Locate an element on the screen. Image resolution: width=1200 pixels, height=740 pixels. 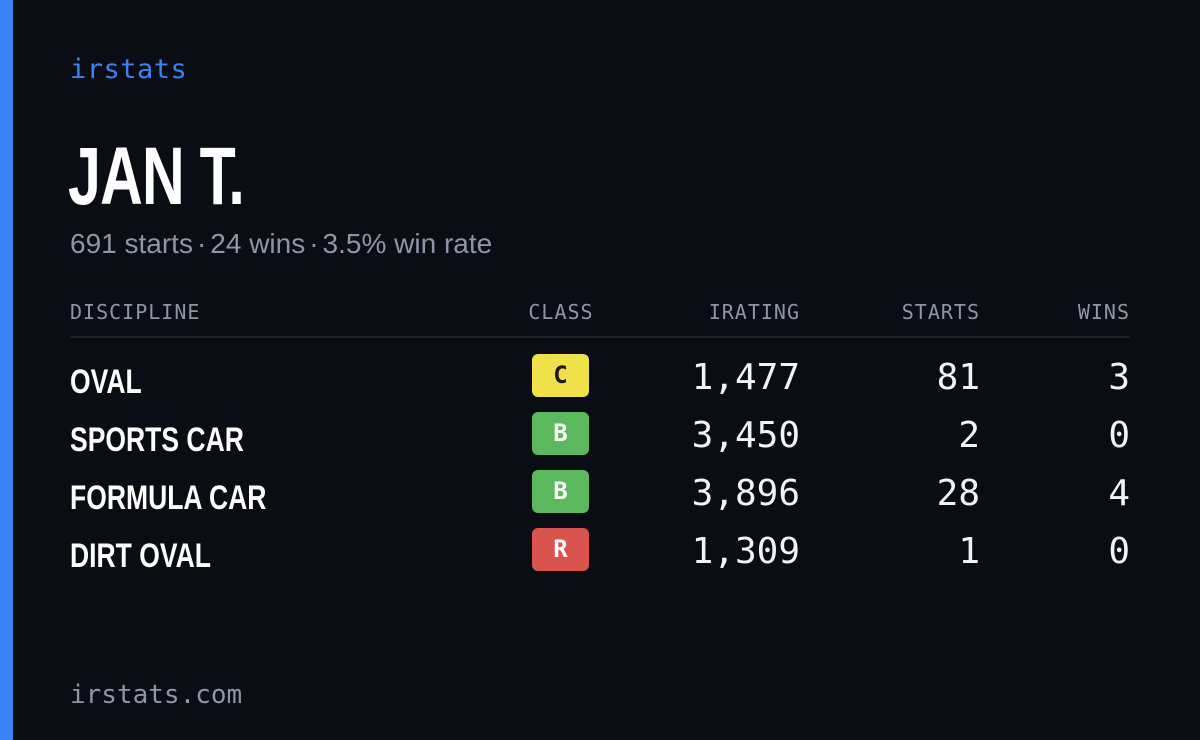
header-starts: STARTS is located at coordinates (940, 312).